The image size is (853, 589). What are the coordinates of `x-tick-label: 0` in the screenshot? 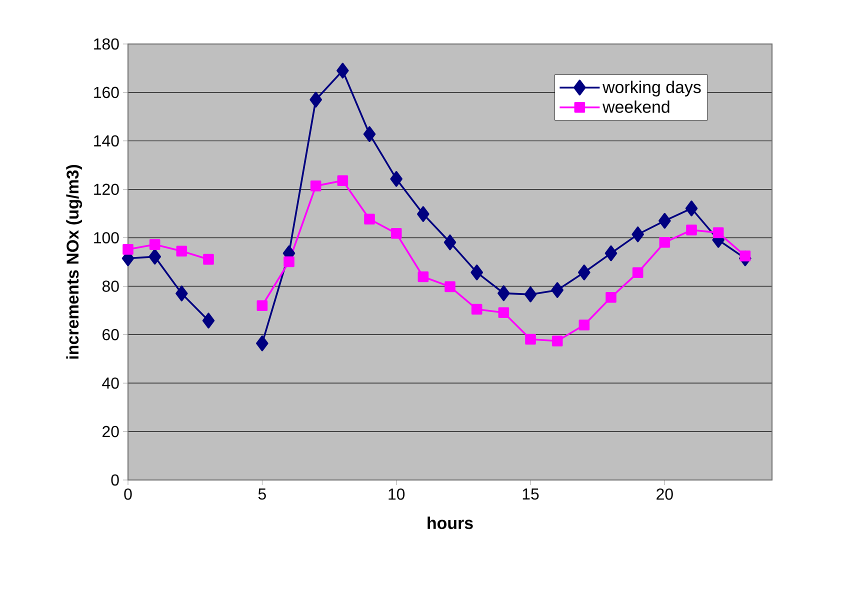 It's located at (128, 494).